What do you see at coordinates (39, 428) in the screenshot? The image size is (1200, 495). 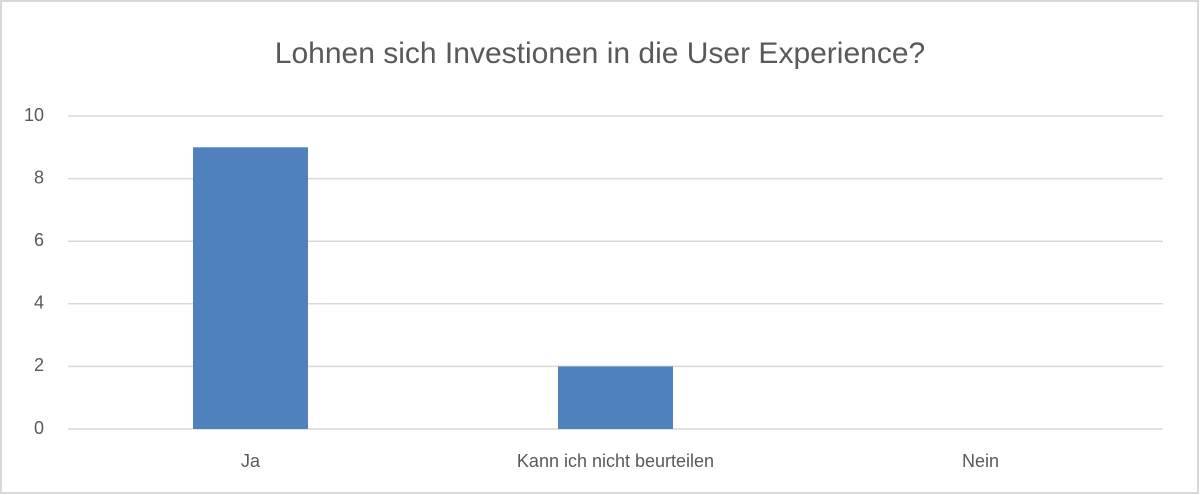 I see `y-tick-label: 0` at bounding box center [39, 428].